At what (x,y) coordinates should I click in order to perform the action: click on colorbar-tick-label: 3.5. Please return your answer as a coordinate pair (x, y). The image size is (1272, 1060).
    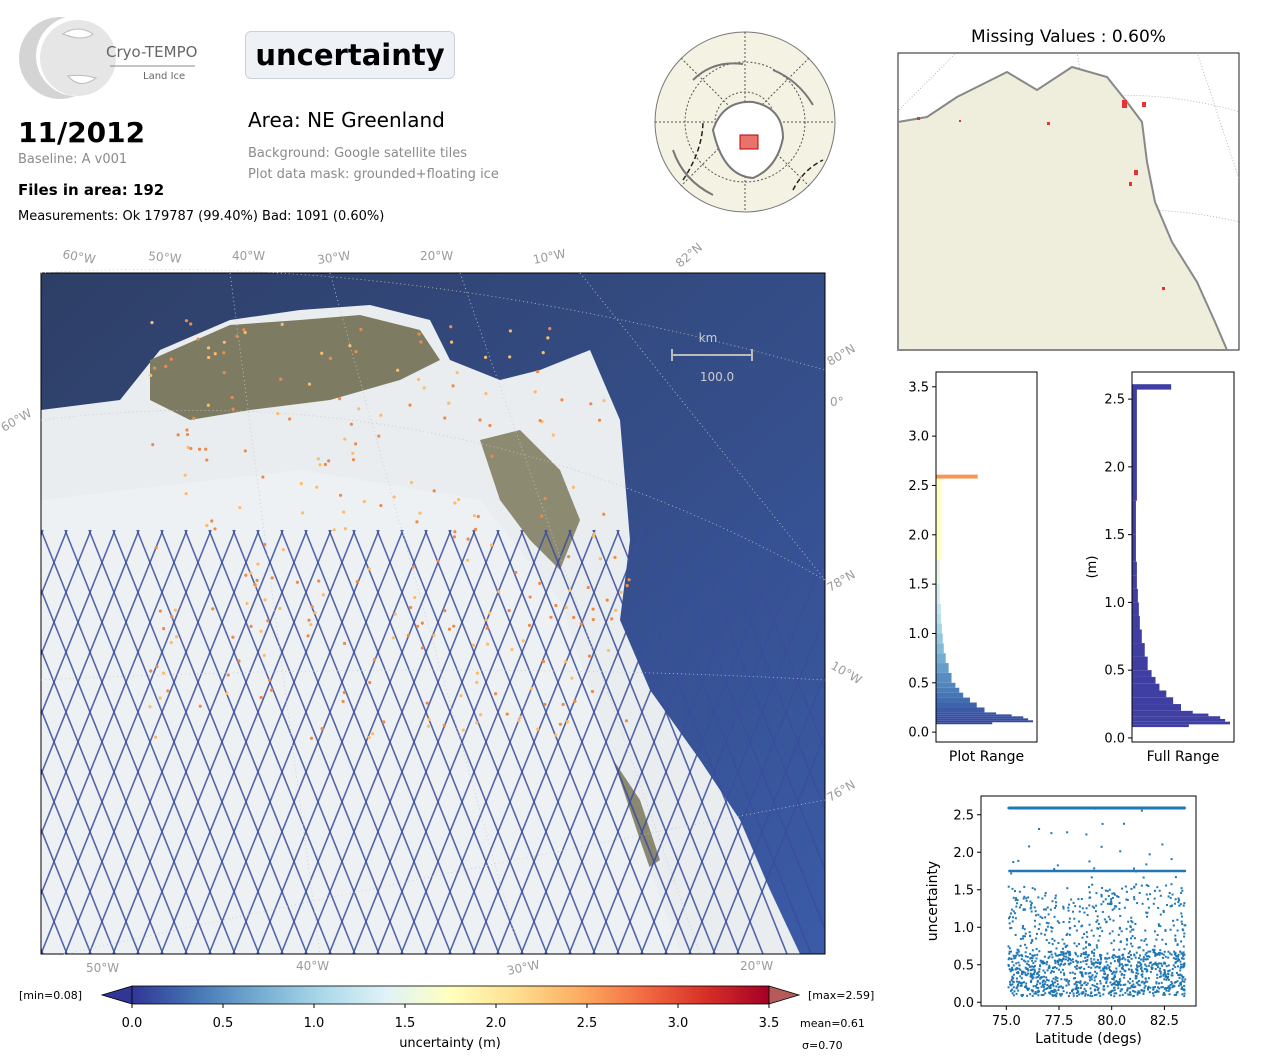
    Looking at the image, I should click on (769, 1023).